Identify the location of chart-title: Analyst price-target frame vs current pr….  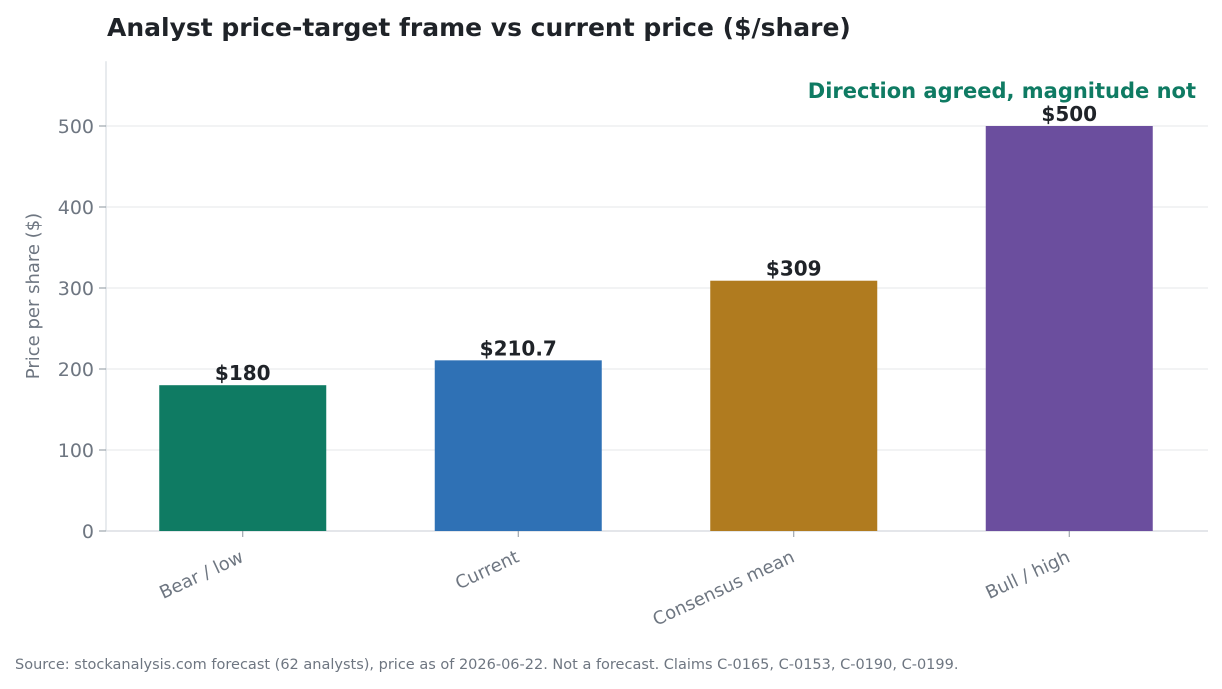
(479, 27).